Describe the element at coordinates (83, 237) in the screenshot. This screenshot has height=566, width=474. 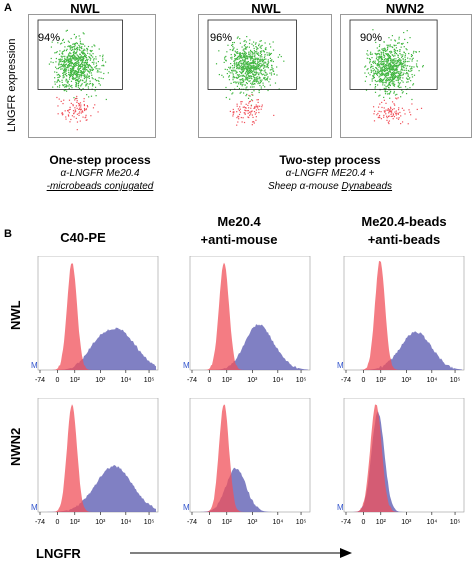
I see `col-header-c40: C40-PE` at that location.